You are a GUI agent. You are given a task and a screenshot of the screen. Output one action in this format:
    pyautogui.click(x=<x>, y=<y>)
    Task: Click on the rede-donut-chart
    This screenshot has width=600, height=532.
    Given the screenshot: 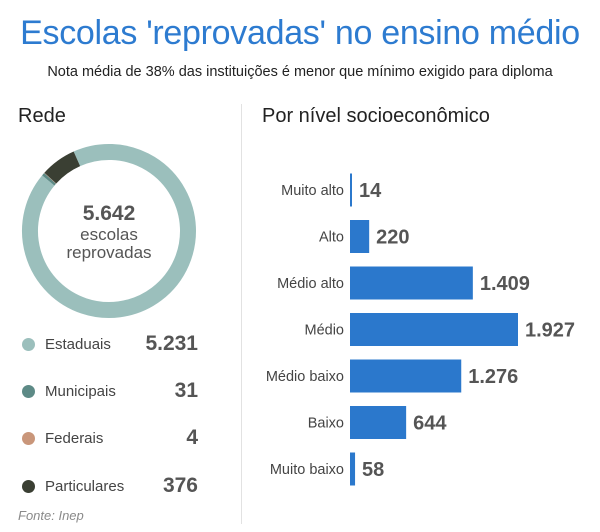 What is the action you would take?
    pyautogui.click(x=109, y=231)
    